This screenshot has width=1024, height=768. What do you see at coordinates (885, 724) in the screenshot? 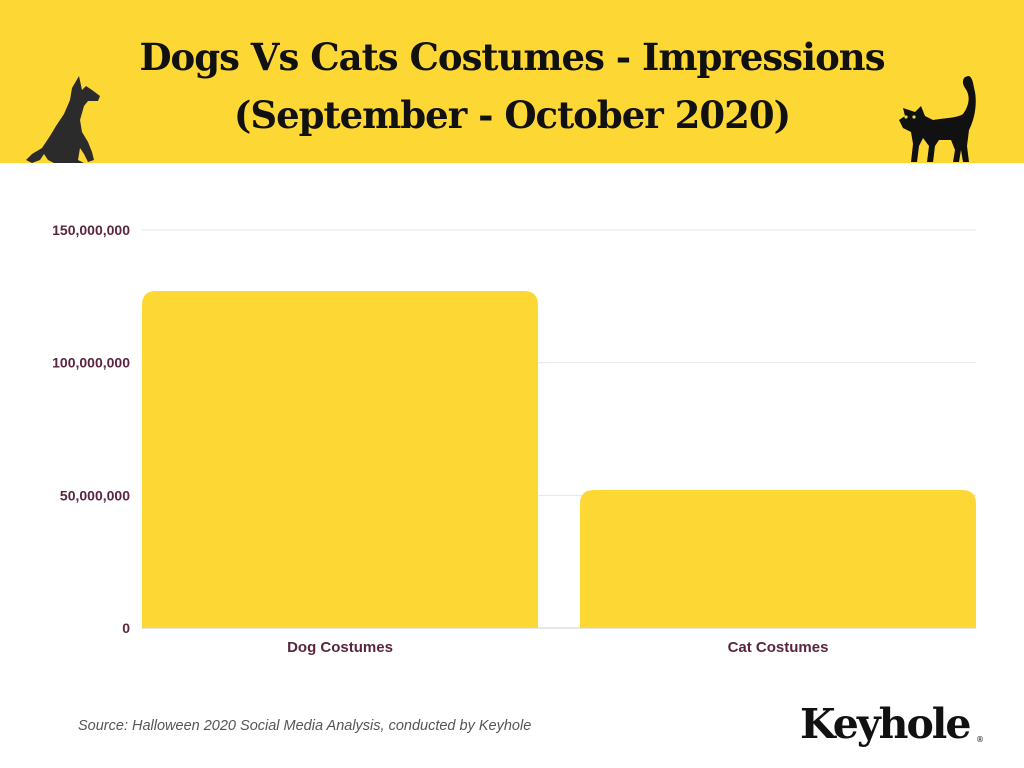
I see `brand-logo: Keyhole` at bounding box center [885, 724].